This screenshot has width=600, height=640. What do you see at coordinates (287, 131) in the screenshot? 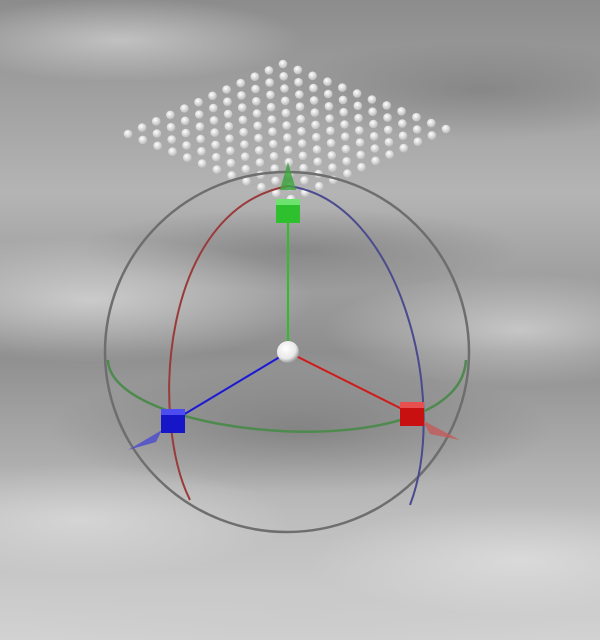
I see `point-grid` at bounding box center [287, 131].